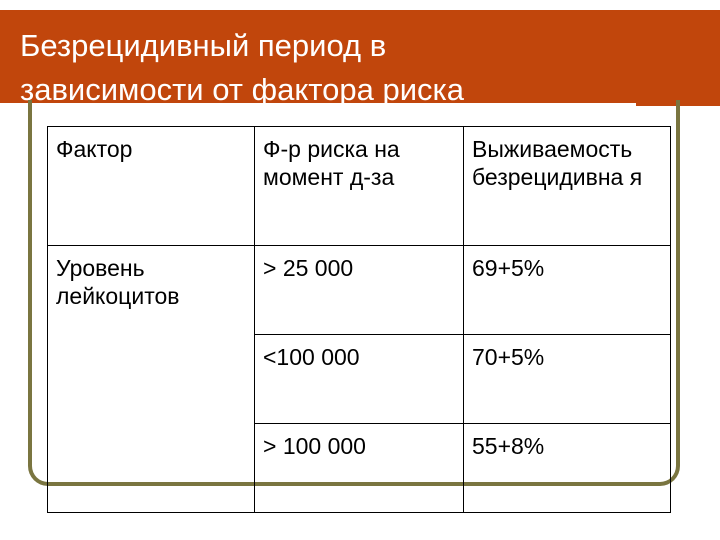 Image resolution: width=720 pixels, height=540 pixels. Describe the element at coordinates (318, 104) in the screenshot. I see `title-underline` at that location.